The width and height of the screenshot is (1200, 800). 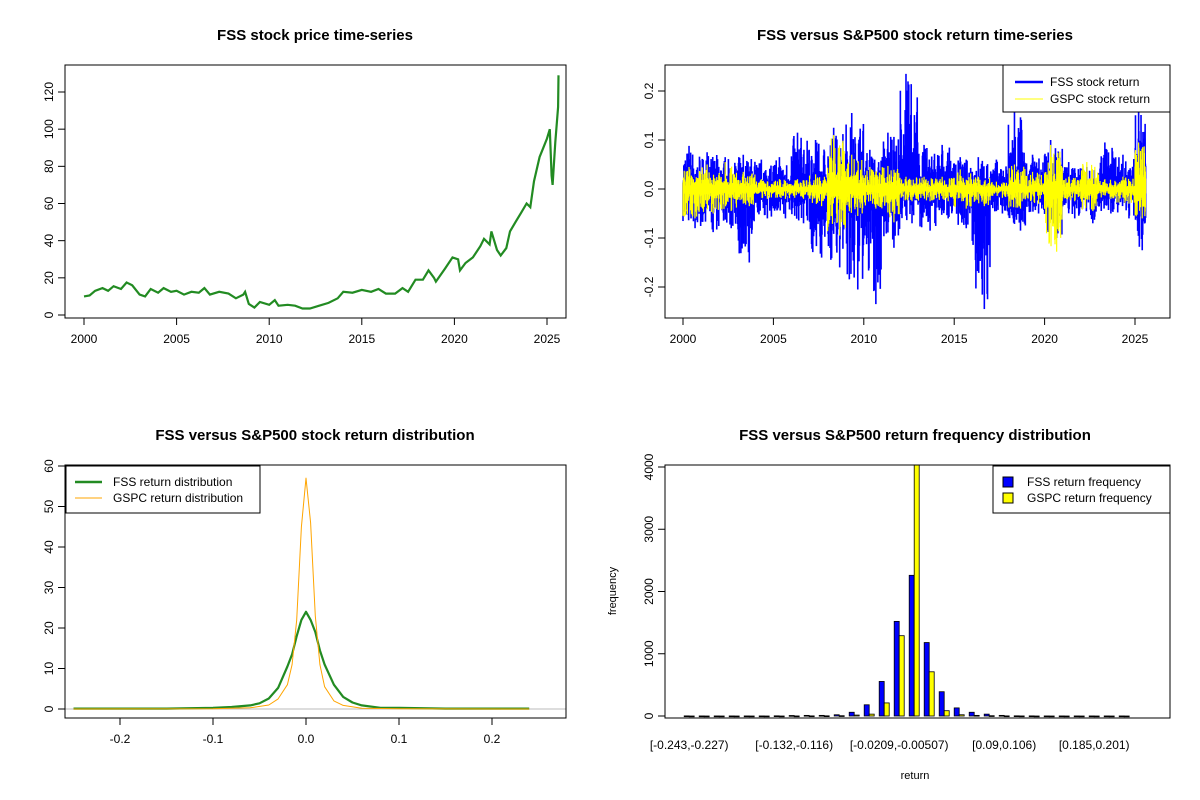 I want to click on panel1-x-tick-label: 2000, so click(x=84, y=339).